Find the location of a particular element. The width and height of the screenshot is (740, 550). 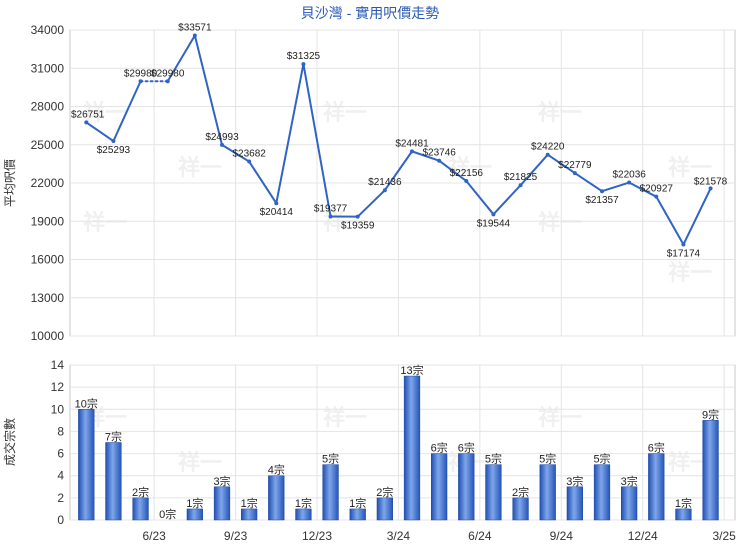

x-tick-label: 9/23 is located at coordinates (236, 536).